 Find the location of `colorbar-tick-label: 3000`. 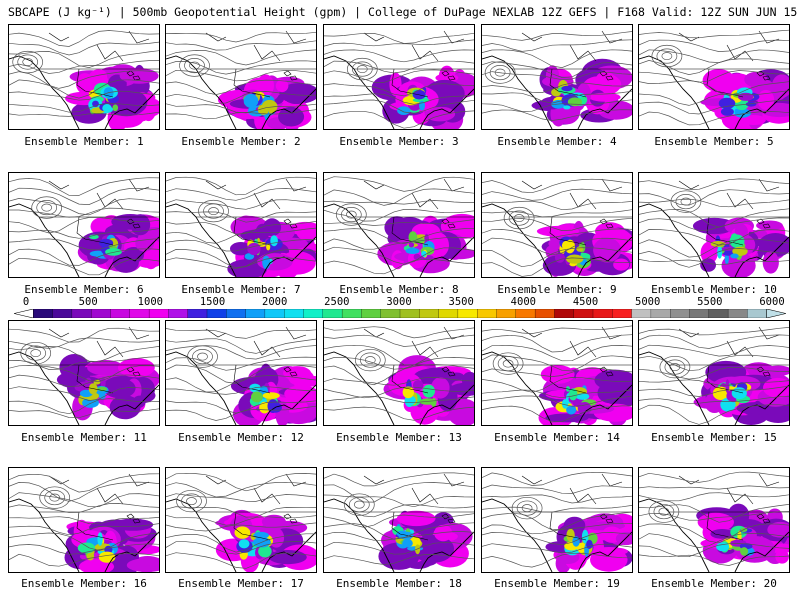

colorbar-tick-label: 3000 is located at coordinates (399, 302).